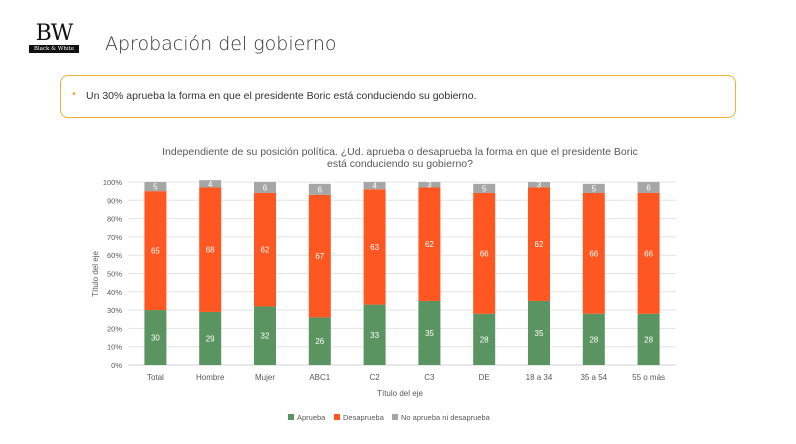 This screenshot has width=796, height=444. I want to click on data-label: 26, so click(319, 341).